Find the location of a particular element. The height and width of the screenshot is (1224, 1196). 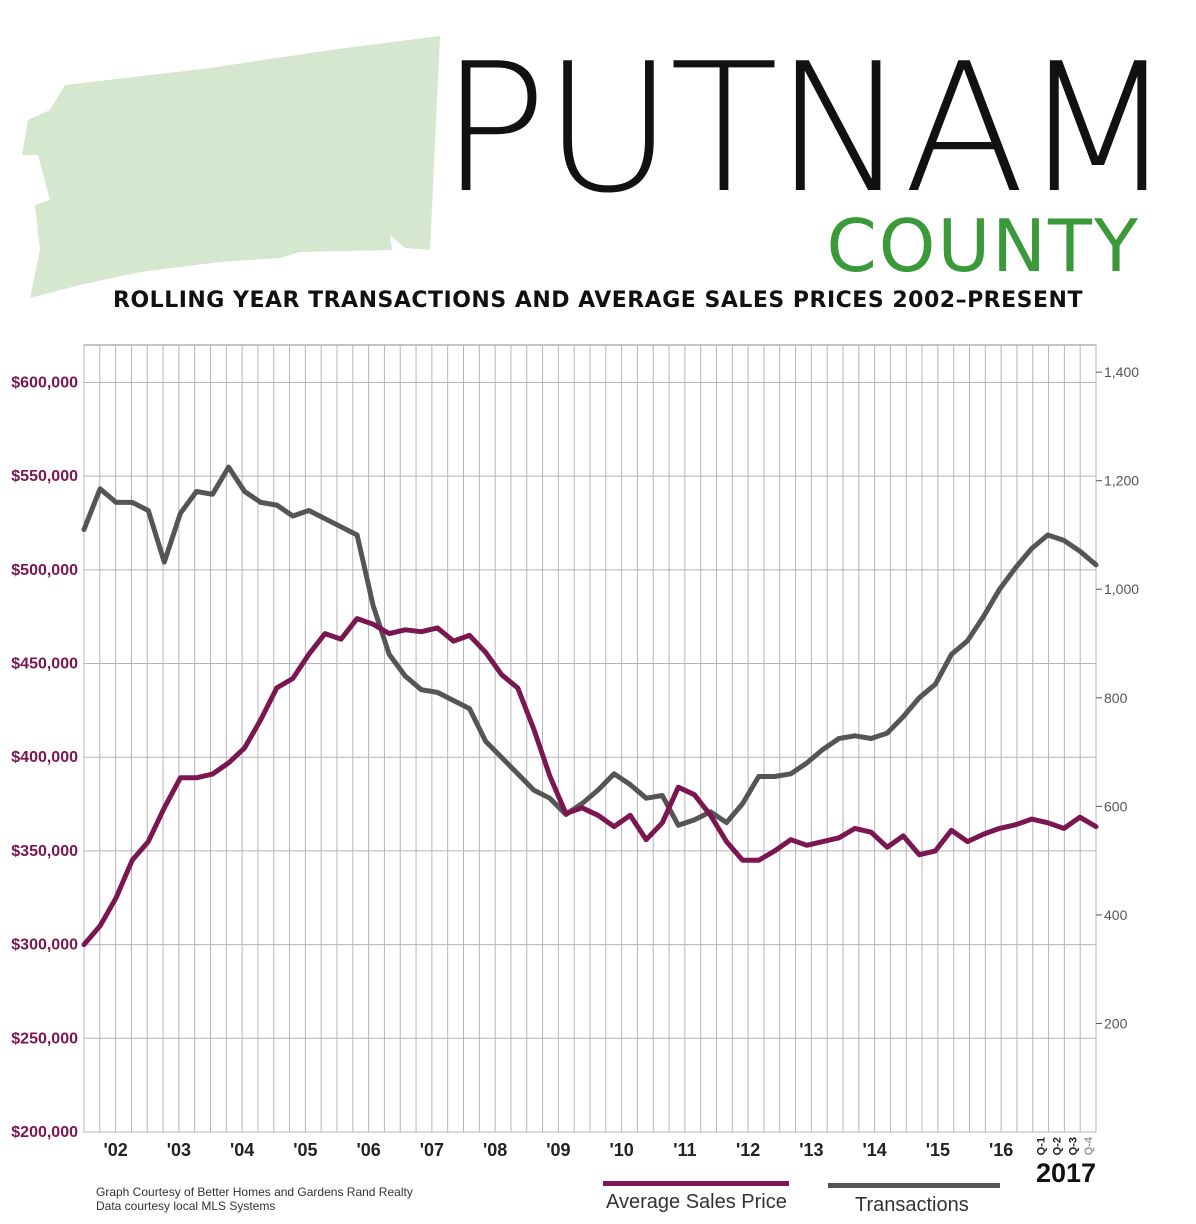

title-putnam: PUTNAM is located at coordinates (807, 128).